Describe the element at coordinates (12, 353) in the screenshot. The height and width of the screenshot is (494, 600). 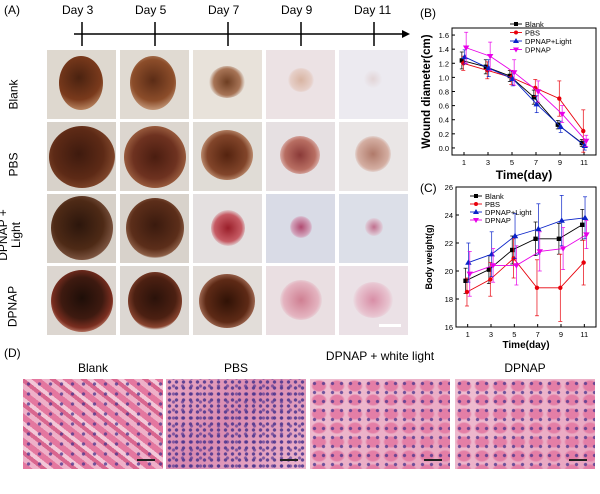
I see `panel-d-label: (D)` at that location.